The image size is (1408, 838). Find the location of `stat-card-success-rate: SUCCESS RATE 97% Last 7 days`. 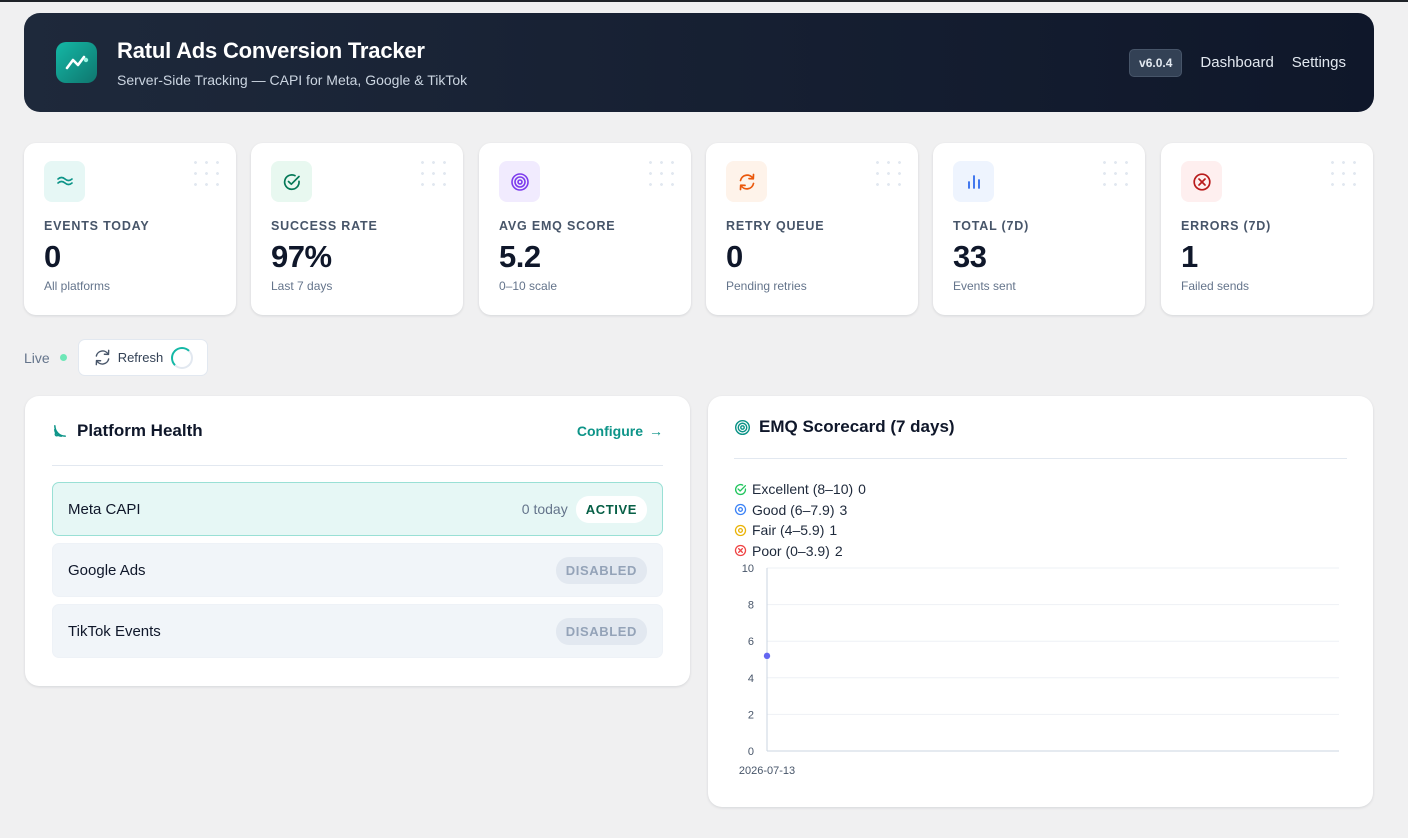

stat-card-success-rate: SUCCESS RATE 97% Last 7 days is located at coordinates (357, 229).